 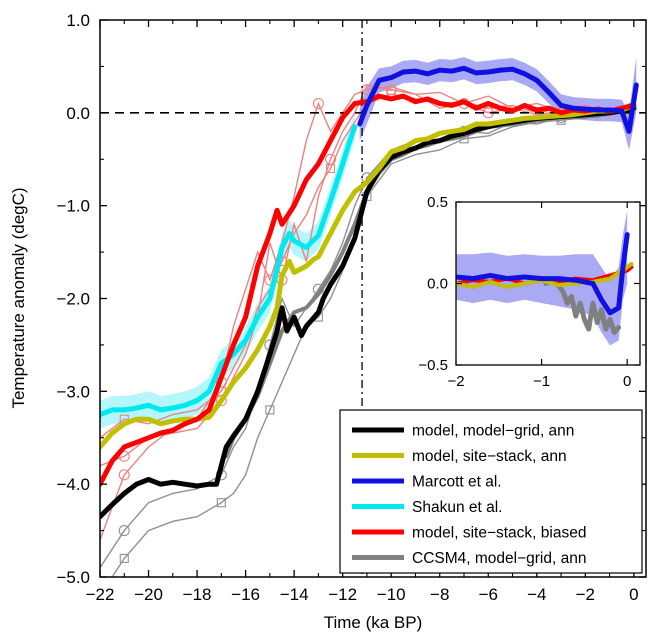 What do you see at coordinates (633, 594) in the screenshot?
I see `x-tick-label: 0` at bounding box center [633, 594].